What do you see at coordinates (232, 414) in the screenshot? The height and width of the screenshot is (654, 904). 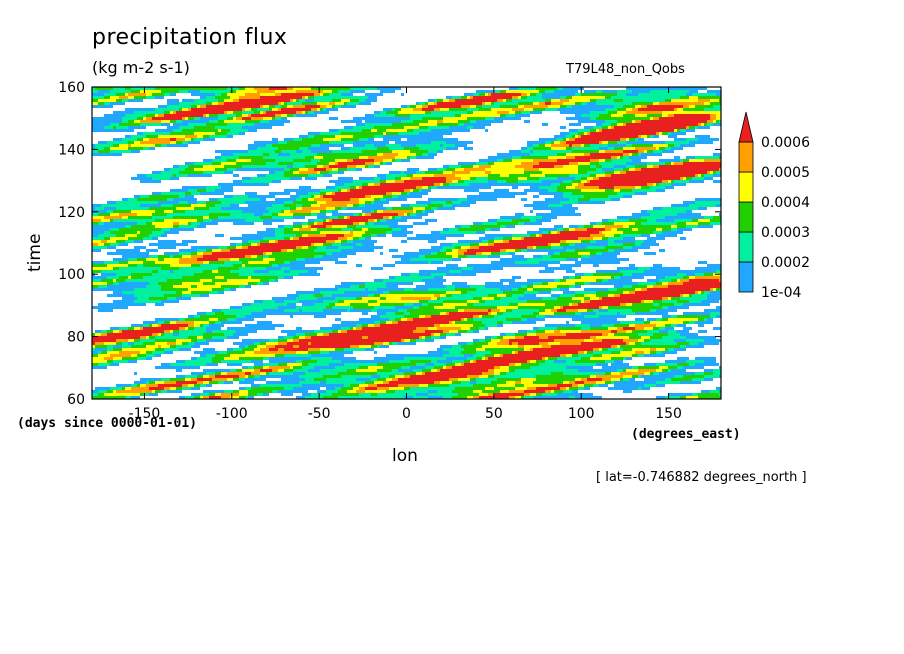 I see `x-tick-label: -100` at bounding box center [232, 414].